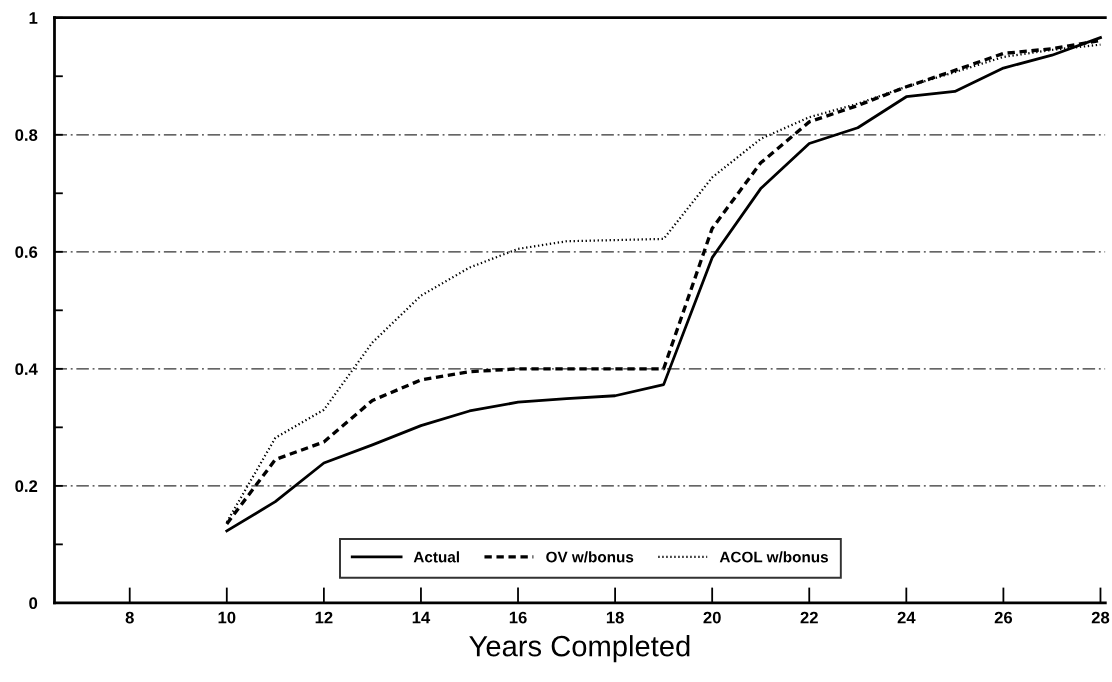  What do you see at coordinates (26, 486) in the screenshot?
I see `y-tick-label: 0.2` at bounding box center [26, 486].